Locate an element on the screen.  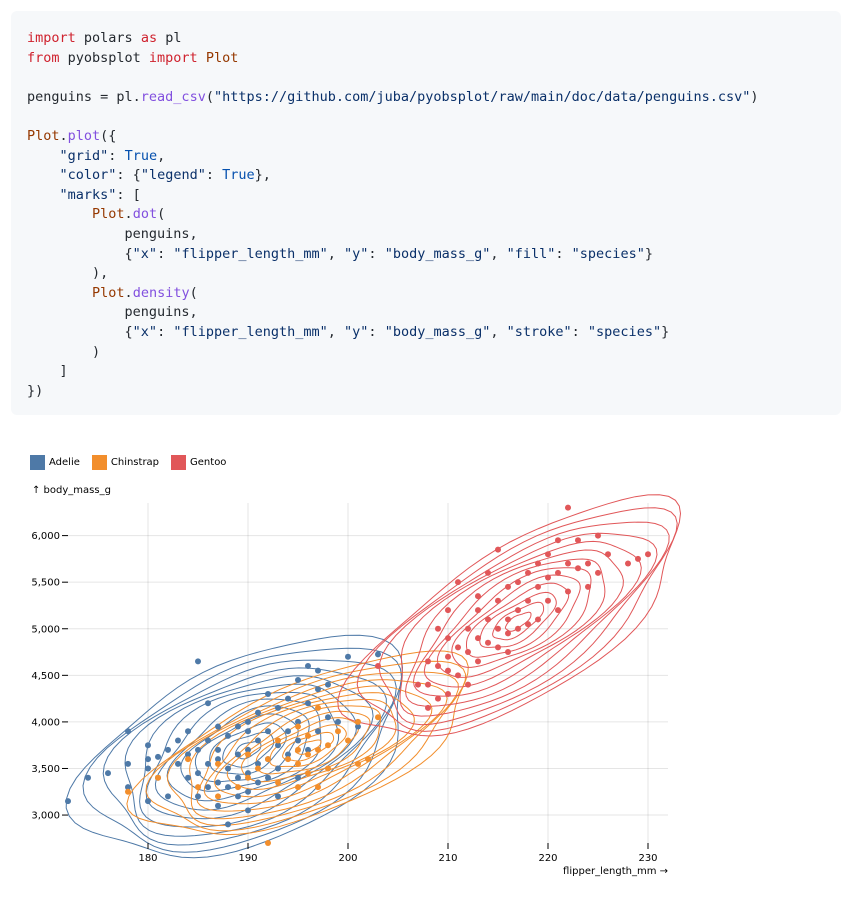
code-line: import polars as pl is located at coordinates (104, 38).